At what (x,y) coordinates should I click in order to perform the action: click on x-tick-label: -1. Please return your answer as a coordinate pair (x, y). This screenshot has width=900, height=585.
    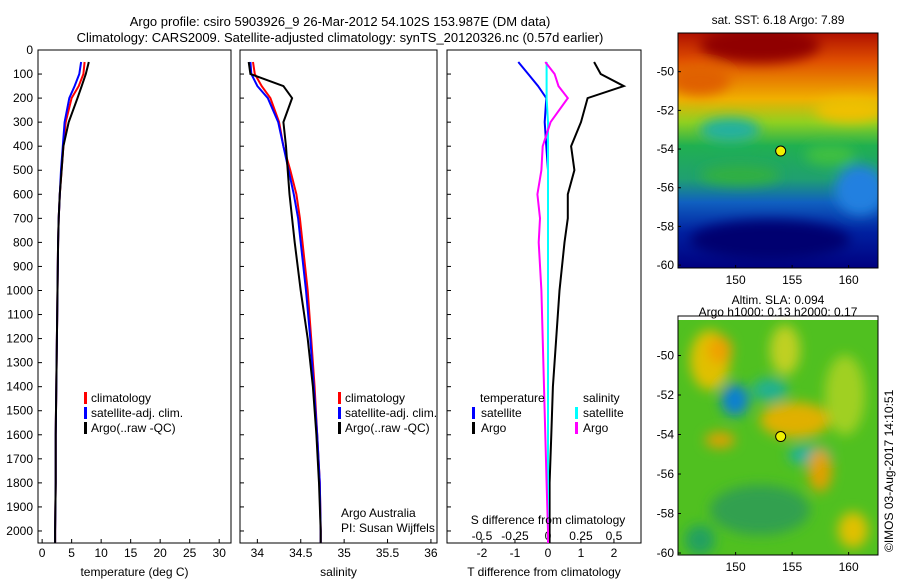
    Looking at the image, I should click on (515, 553).